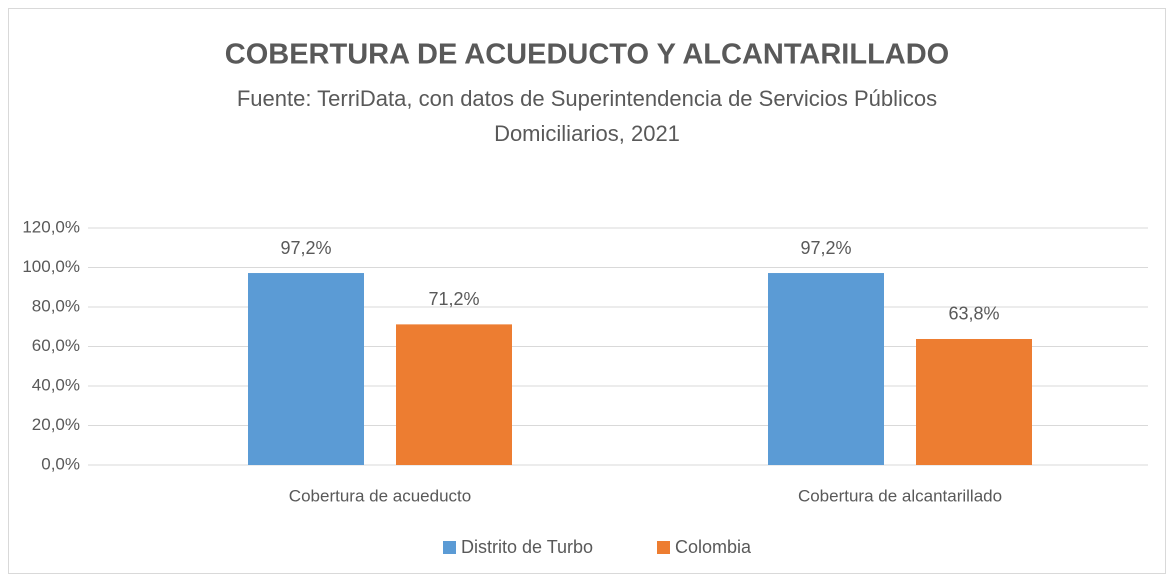  Describe the element at coordinates (51, 266) in the screenshot. I see `y-tick-label: 100,0%` at that location.